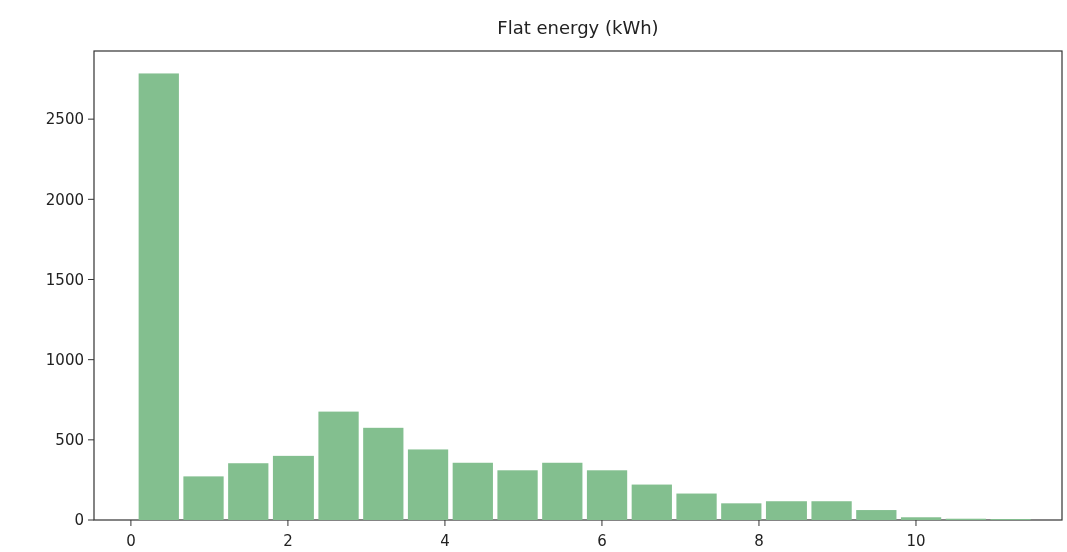  Describe the element at coordinates (79, 520) in the screenshot. I see `y-tick-label: 0` at that location.